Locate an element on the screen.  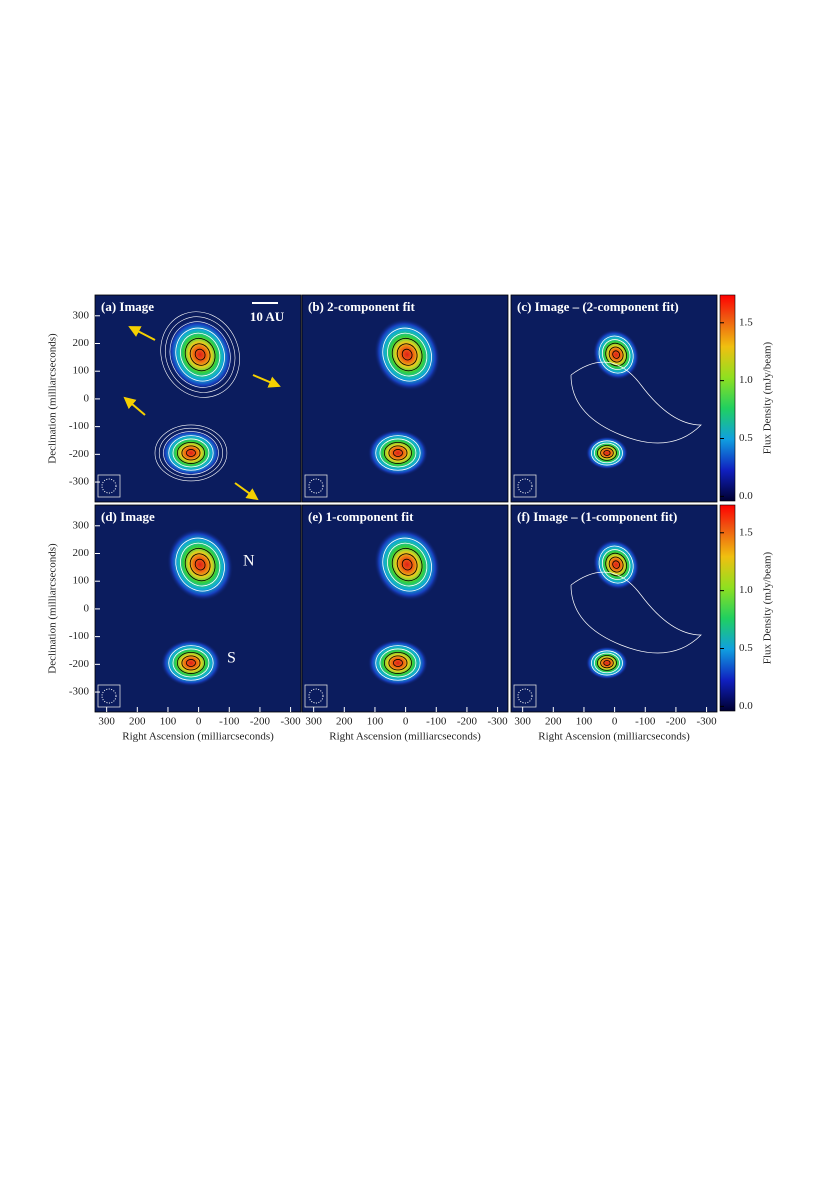
y-tick-label: 0 is located at coordinates (87, 608).